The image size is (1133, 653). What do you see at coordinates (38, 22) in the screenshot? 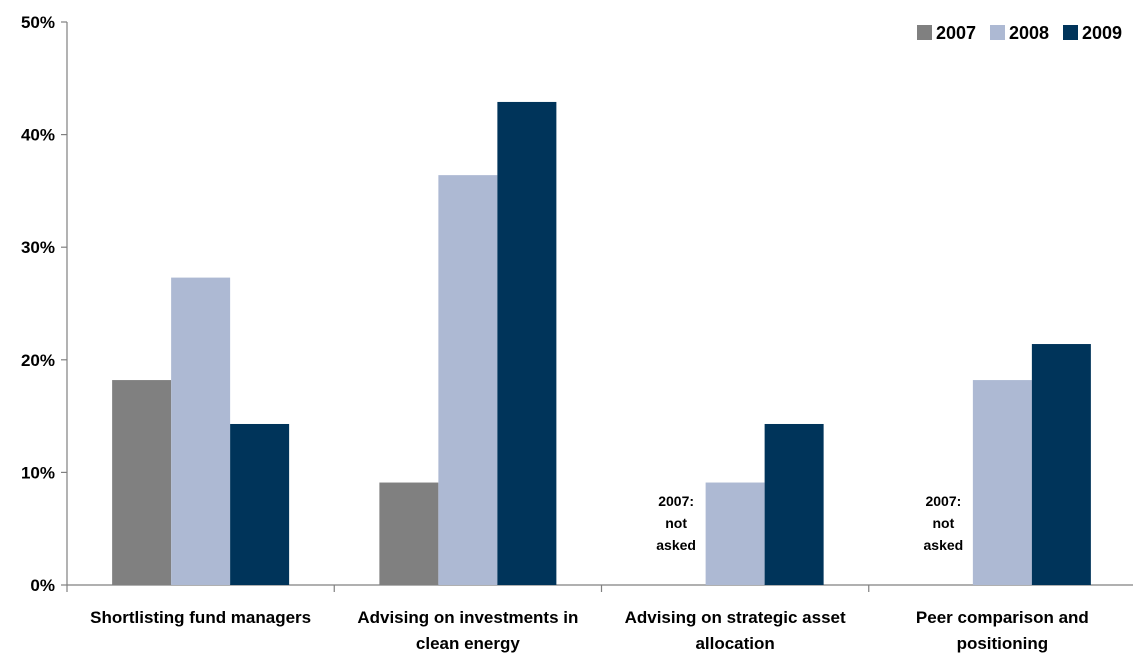
I see `y-tick-label: 50%` at bounding box center [38, 22].